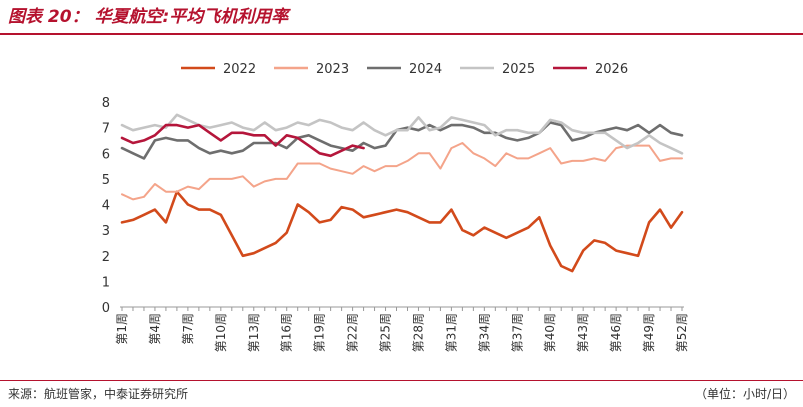 The height and width of the screenshot is (407, 803). Describe the element at coordinates (106, 282) in the screenshot. I see `y-tick-label: 1` at that location.